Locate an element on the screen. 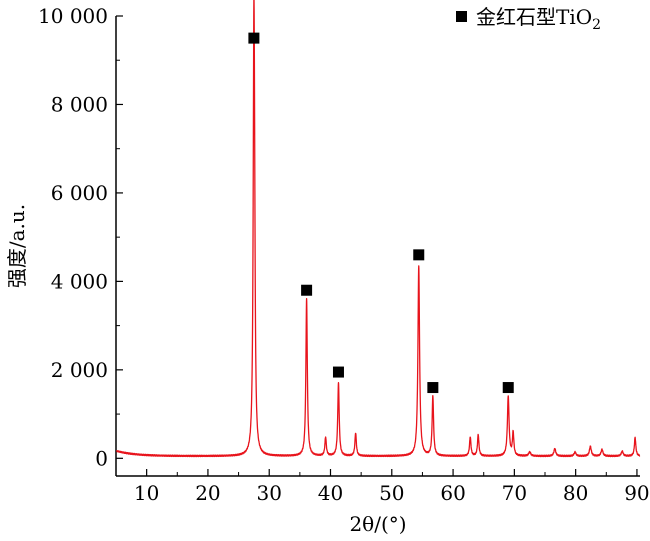 The height and width of the screenshot is (541, 650). legend-label-main: 金红石型TiO is located at coordinates (534, 17).